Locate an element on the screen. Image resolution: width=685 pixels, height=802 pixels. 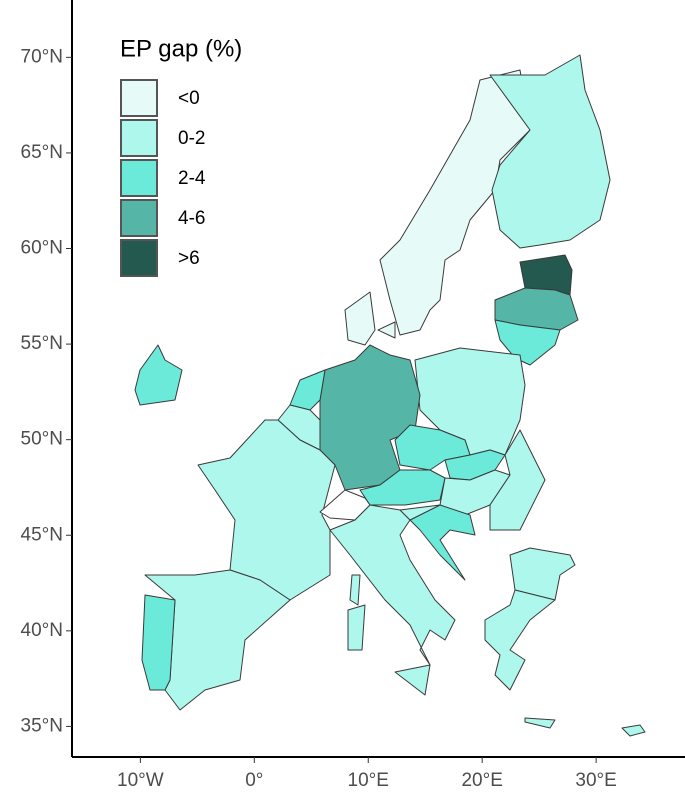
y-tick-label: 45°N is located at coordinates (42, 534).